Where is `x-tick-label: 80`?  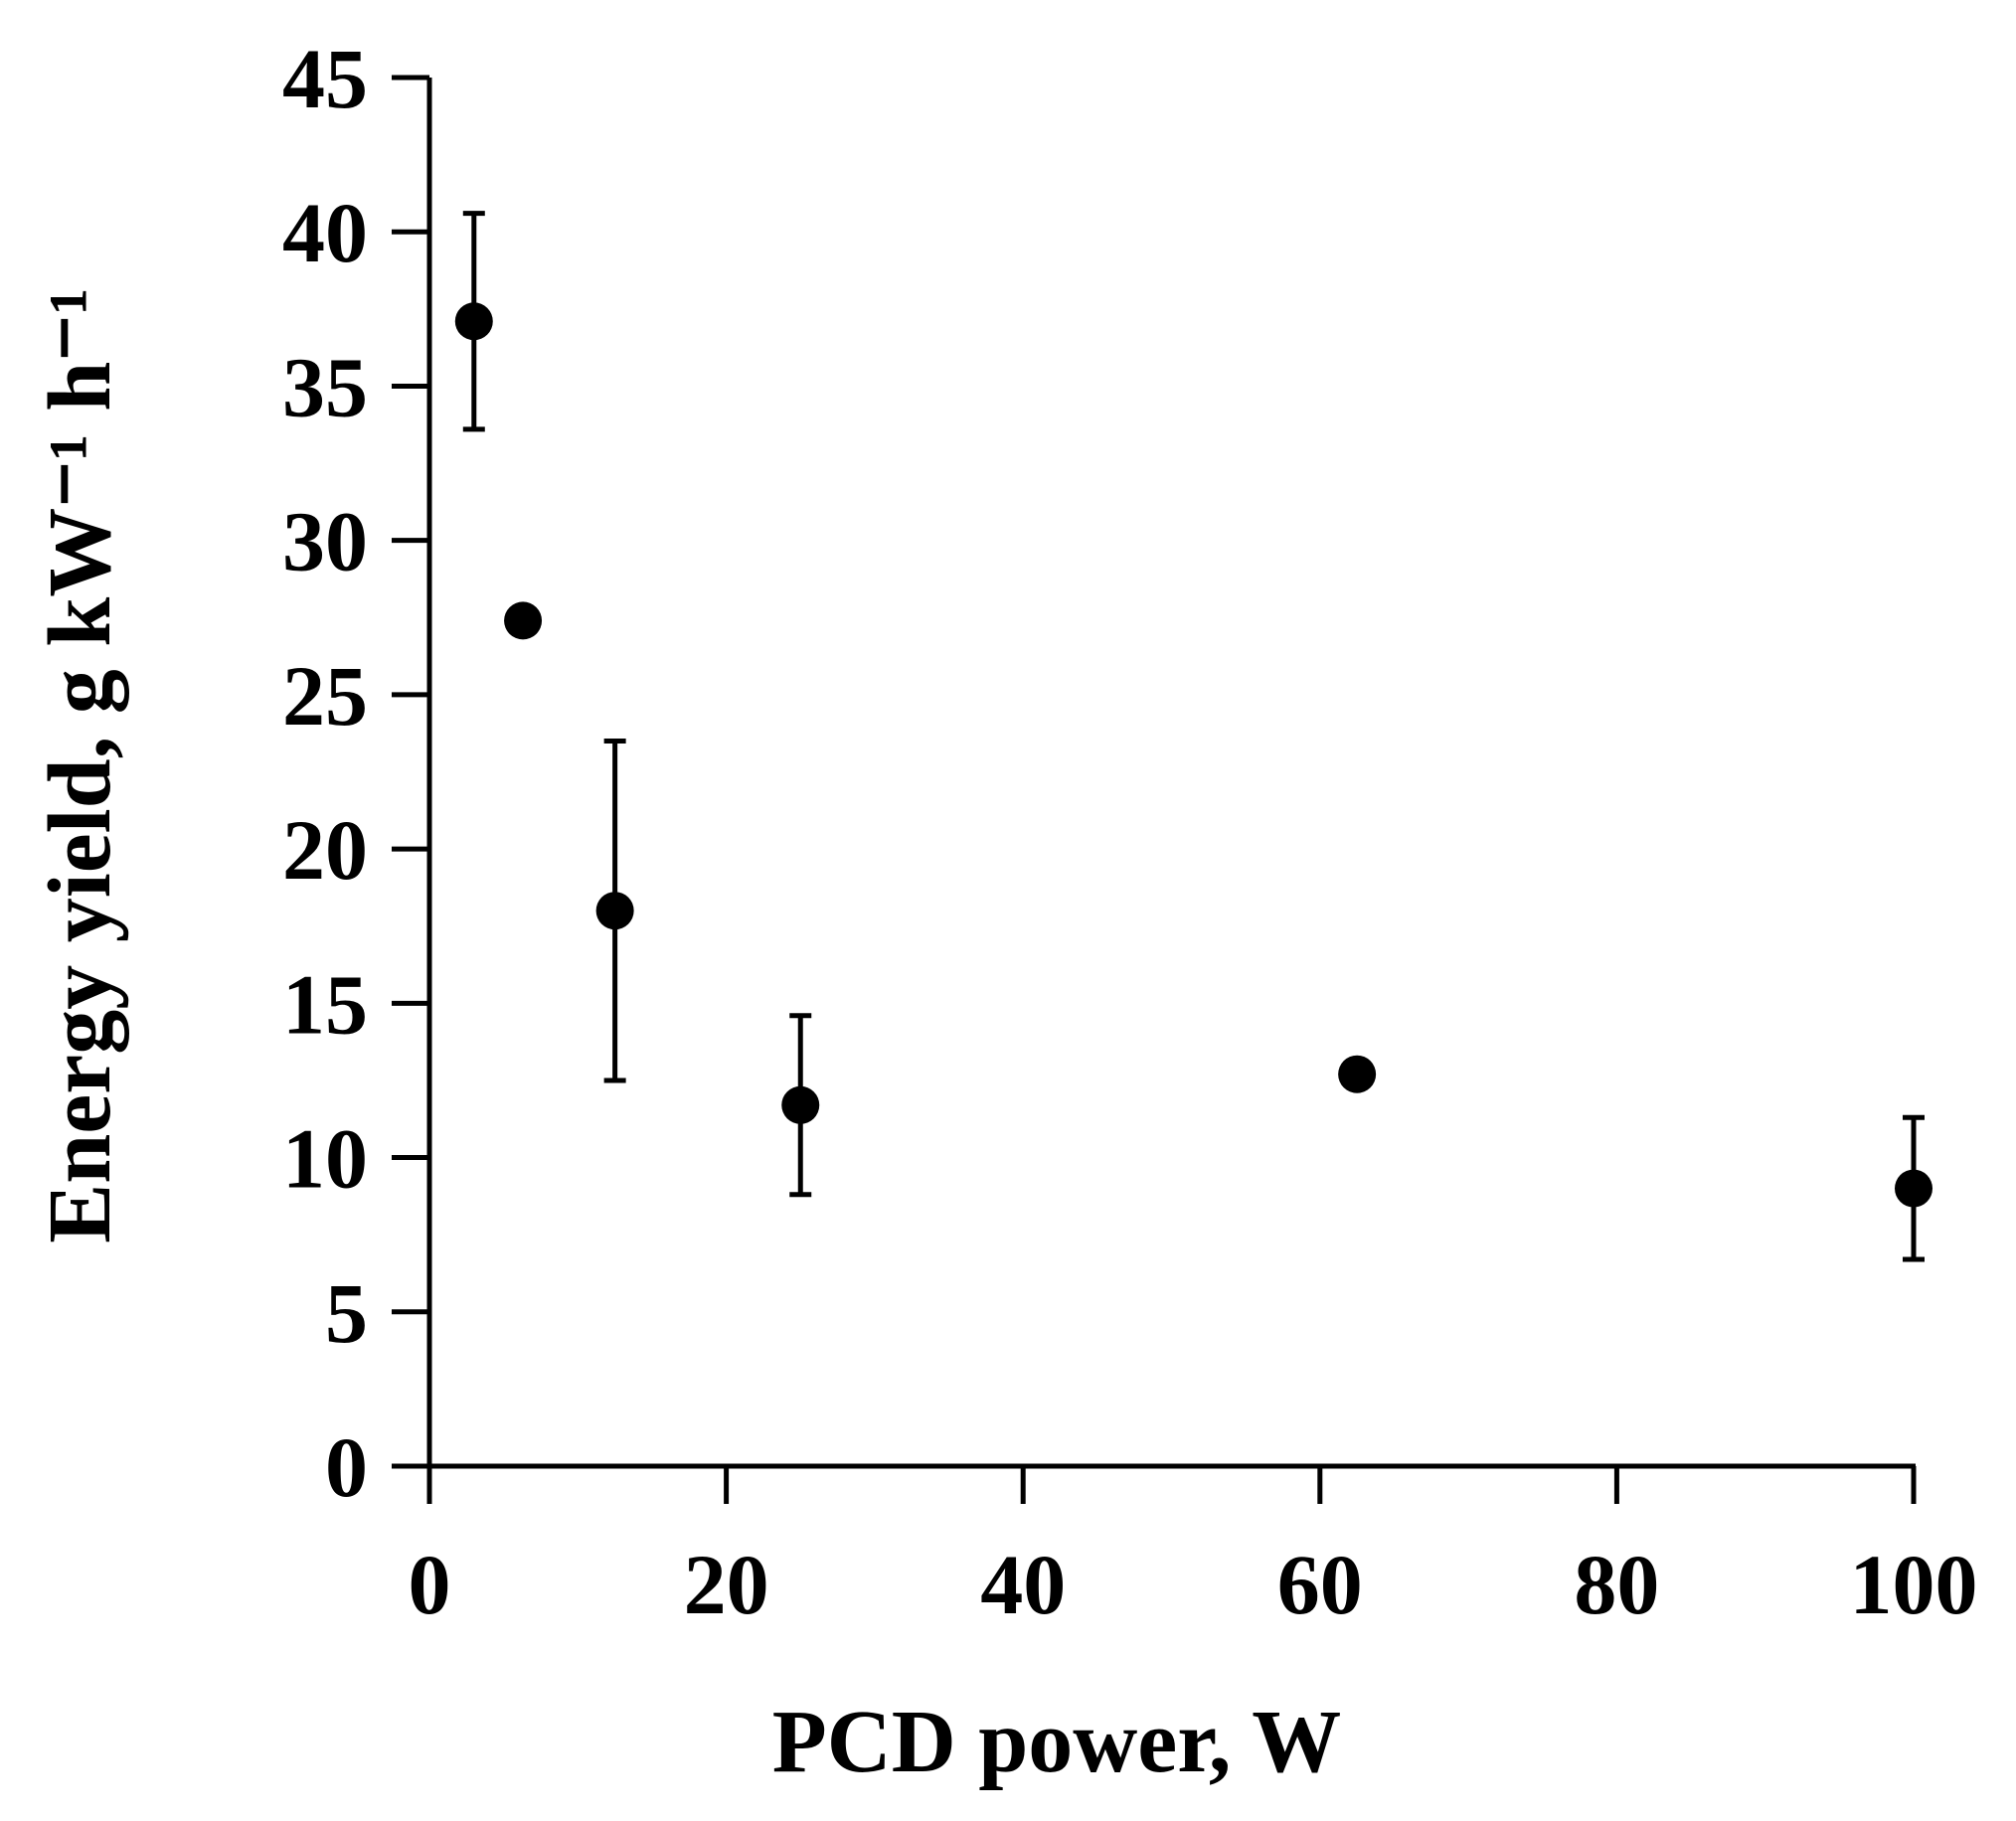 x-tick-label: 80 is located at coordinates (1616, 1584).